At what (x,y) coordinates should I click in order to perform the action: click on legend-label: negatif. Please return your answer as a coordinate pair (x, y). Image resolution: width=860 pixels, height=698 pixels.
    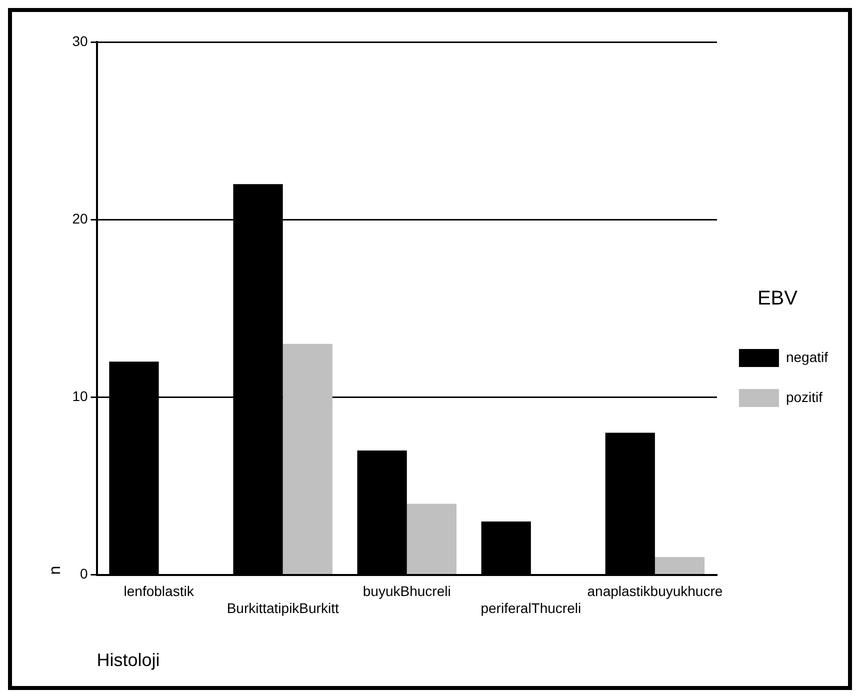
    Looking at the image, I should click on (807, 356).